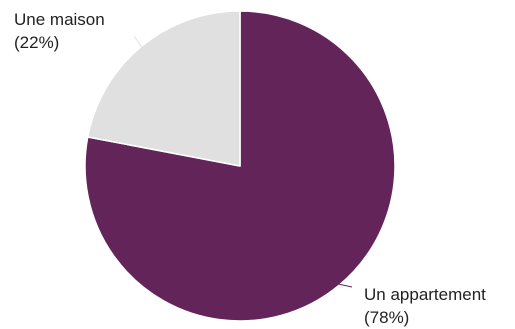  What do you see at coordinates (345, 285) in the screenshot?
I see `leader-line-appartement` at bounding box center [345, 285].